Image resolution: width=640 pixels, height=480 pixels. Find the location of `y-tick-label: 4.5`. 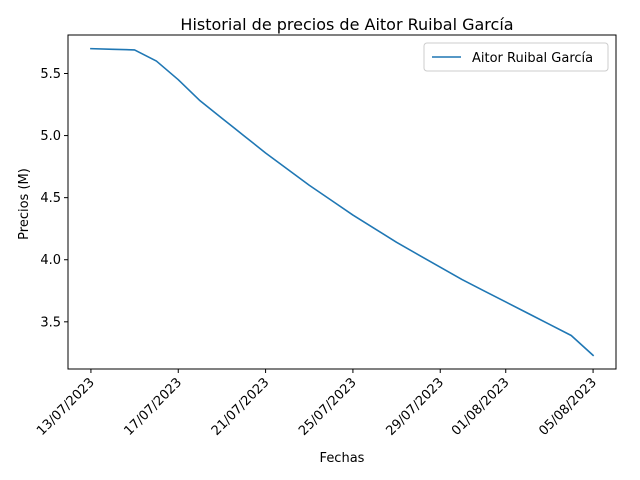

y-tick-label: 4.5 is located at coordinates (50, 198).